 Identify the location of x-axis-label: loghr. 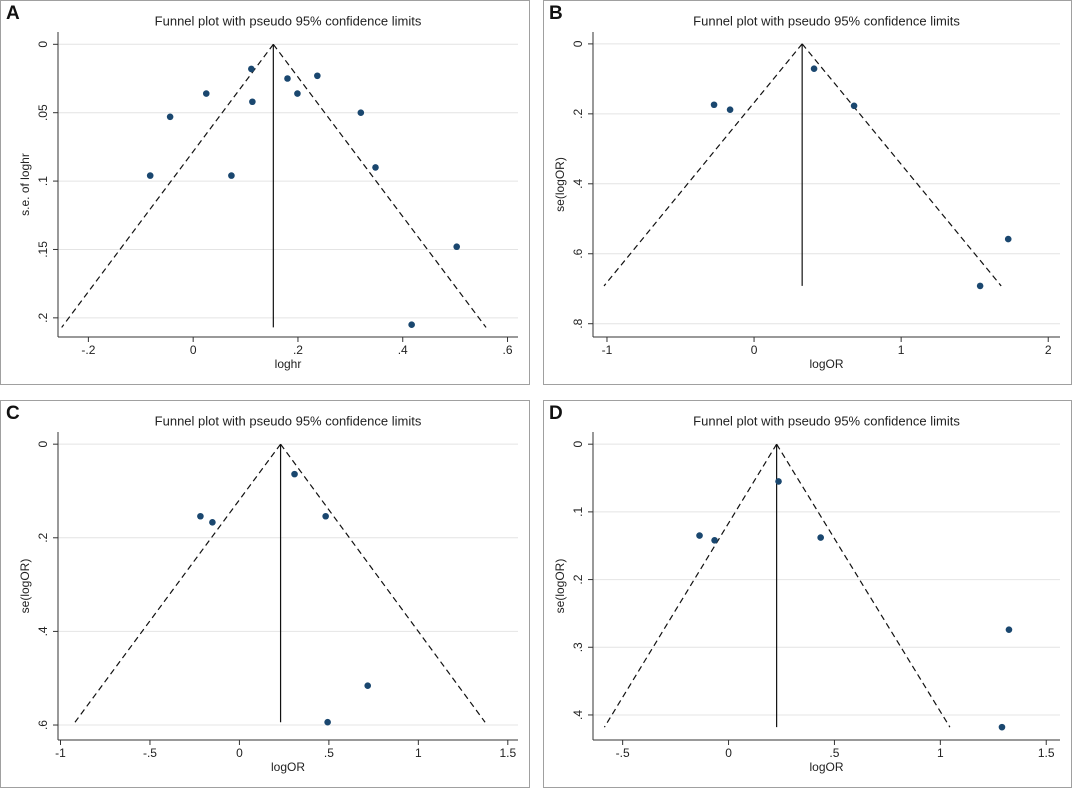
(288, 364).